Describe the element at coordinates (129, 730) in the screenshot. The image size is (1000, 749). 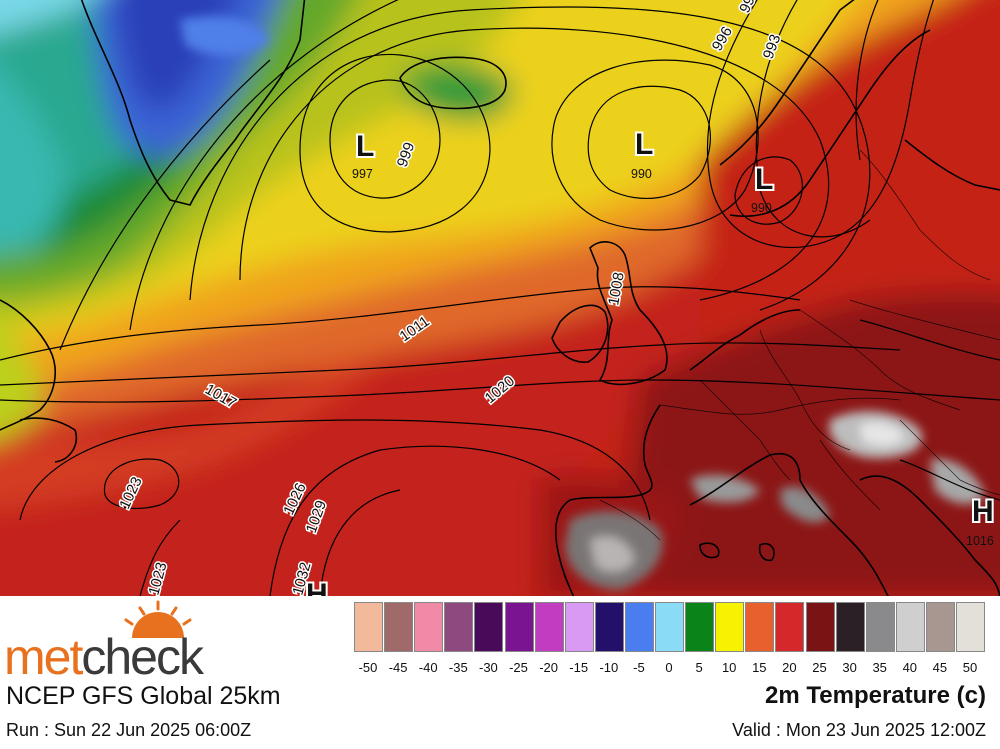
I see `run-time: Run : Sun 22 Jun 2025 06:00Z` at that location.